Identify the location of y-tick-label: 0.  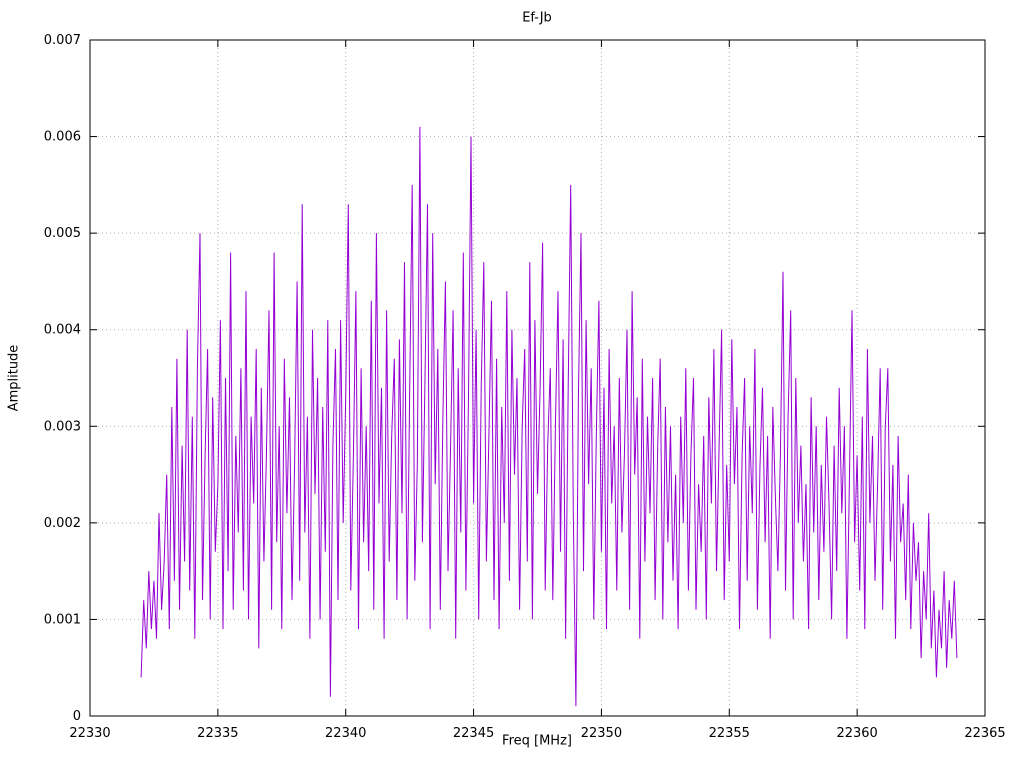
(77, 716).